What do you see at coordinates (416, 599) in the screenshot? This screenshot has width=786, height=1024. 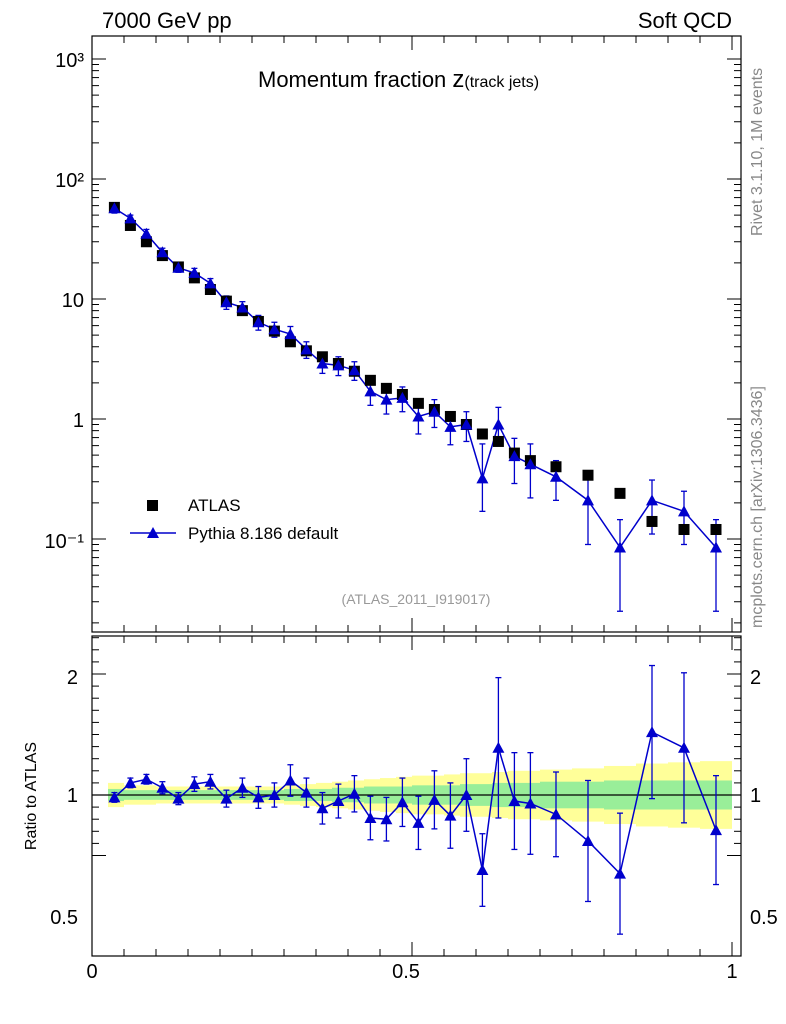 I see `analysis-watermark: (ATLAS_2011_I919017)` at bounding box center [416, 599].